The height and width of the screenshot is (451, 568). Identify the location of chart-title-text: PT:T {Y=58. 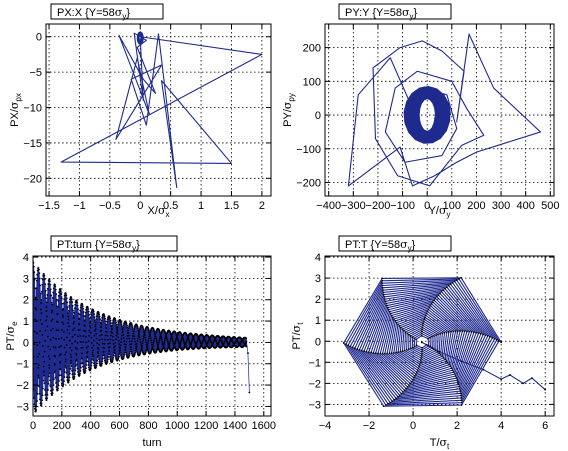
(372, 245).